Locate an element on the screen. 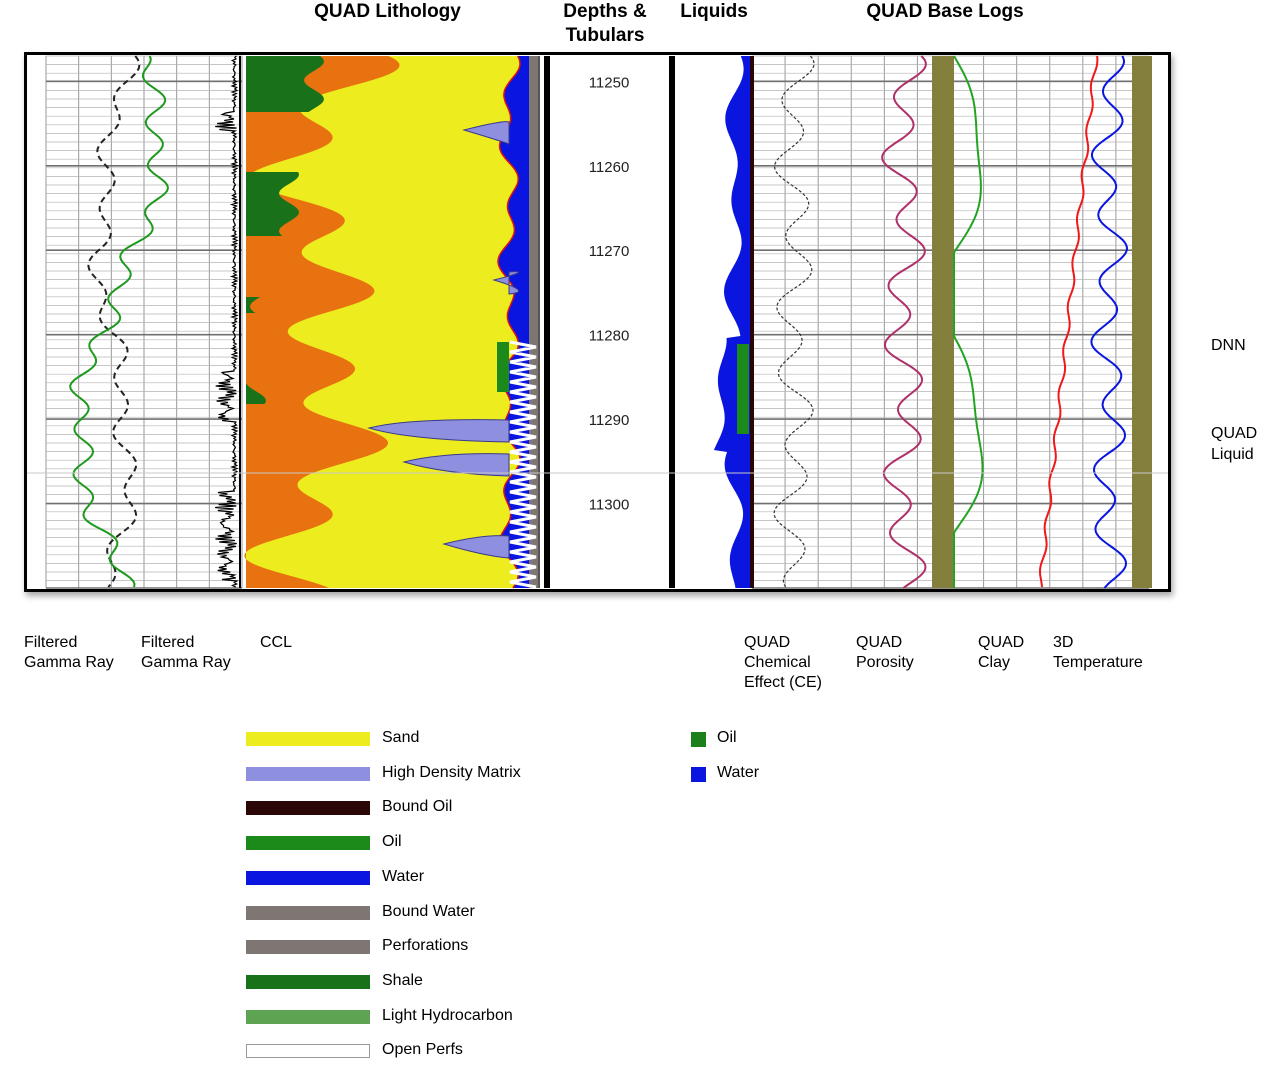  header-depths-tubulars: Depths & Tubulars is located at coordinates (605, 23).